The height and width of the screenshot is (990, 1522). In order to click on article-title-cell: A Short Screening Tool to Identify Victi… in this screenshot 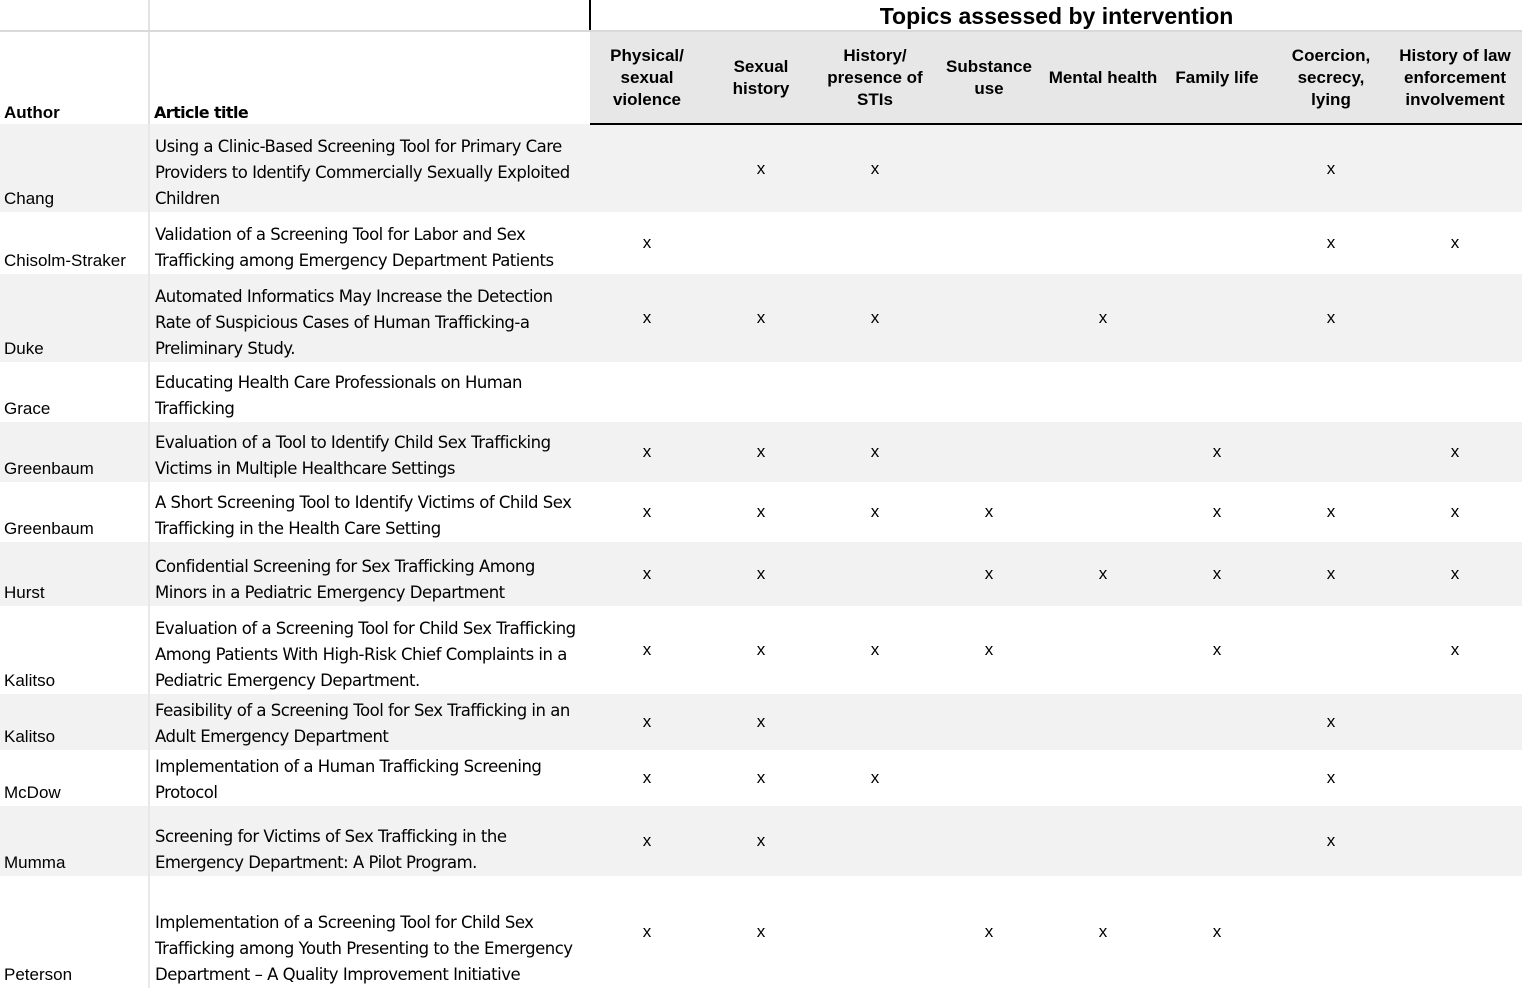, I will do `click(363, 515)`.